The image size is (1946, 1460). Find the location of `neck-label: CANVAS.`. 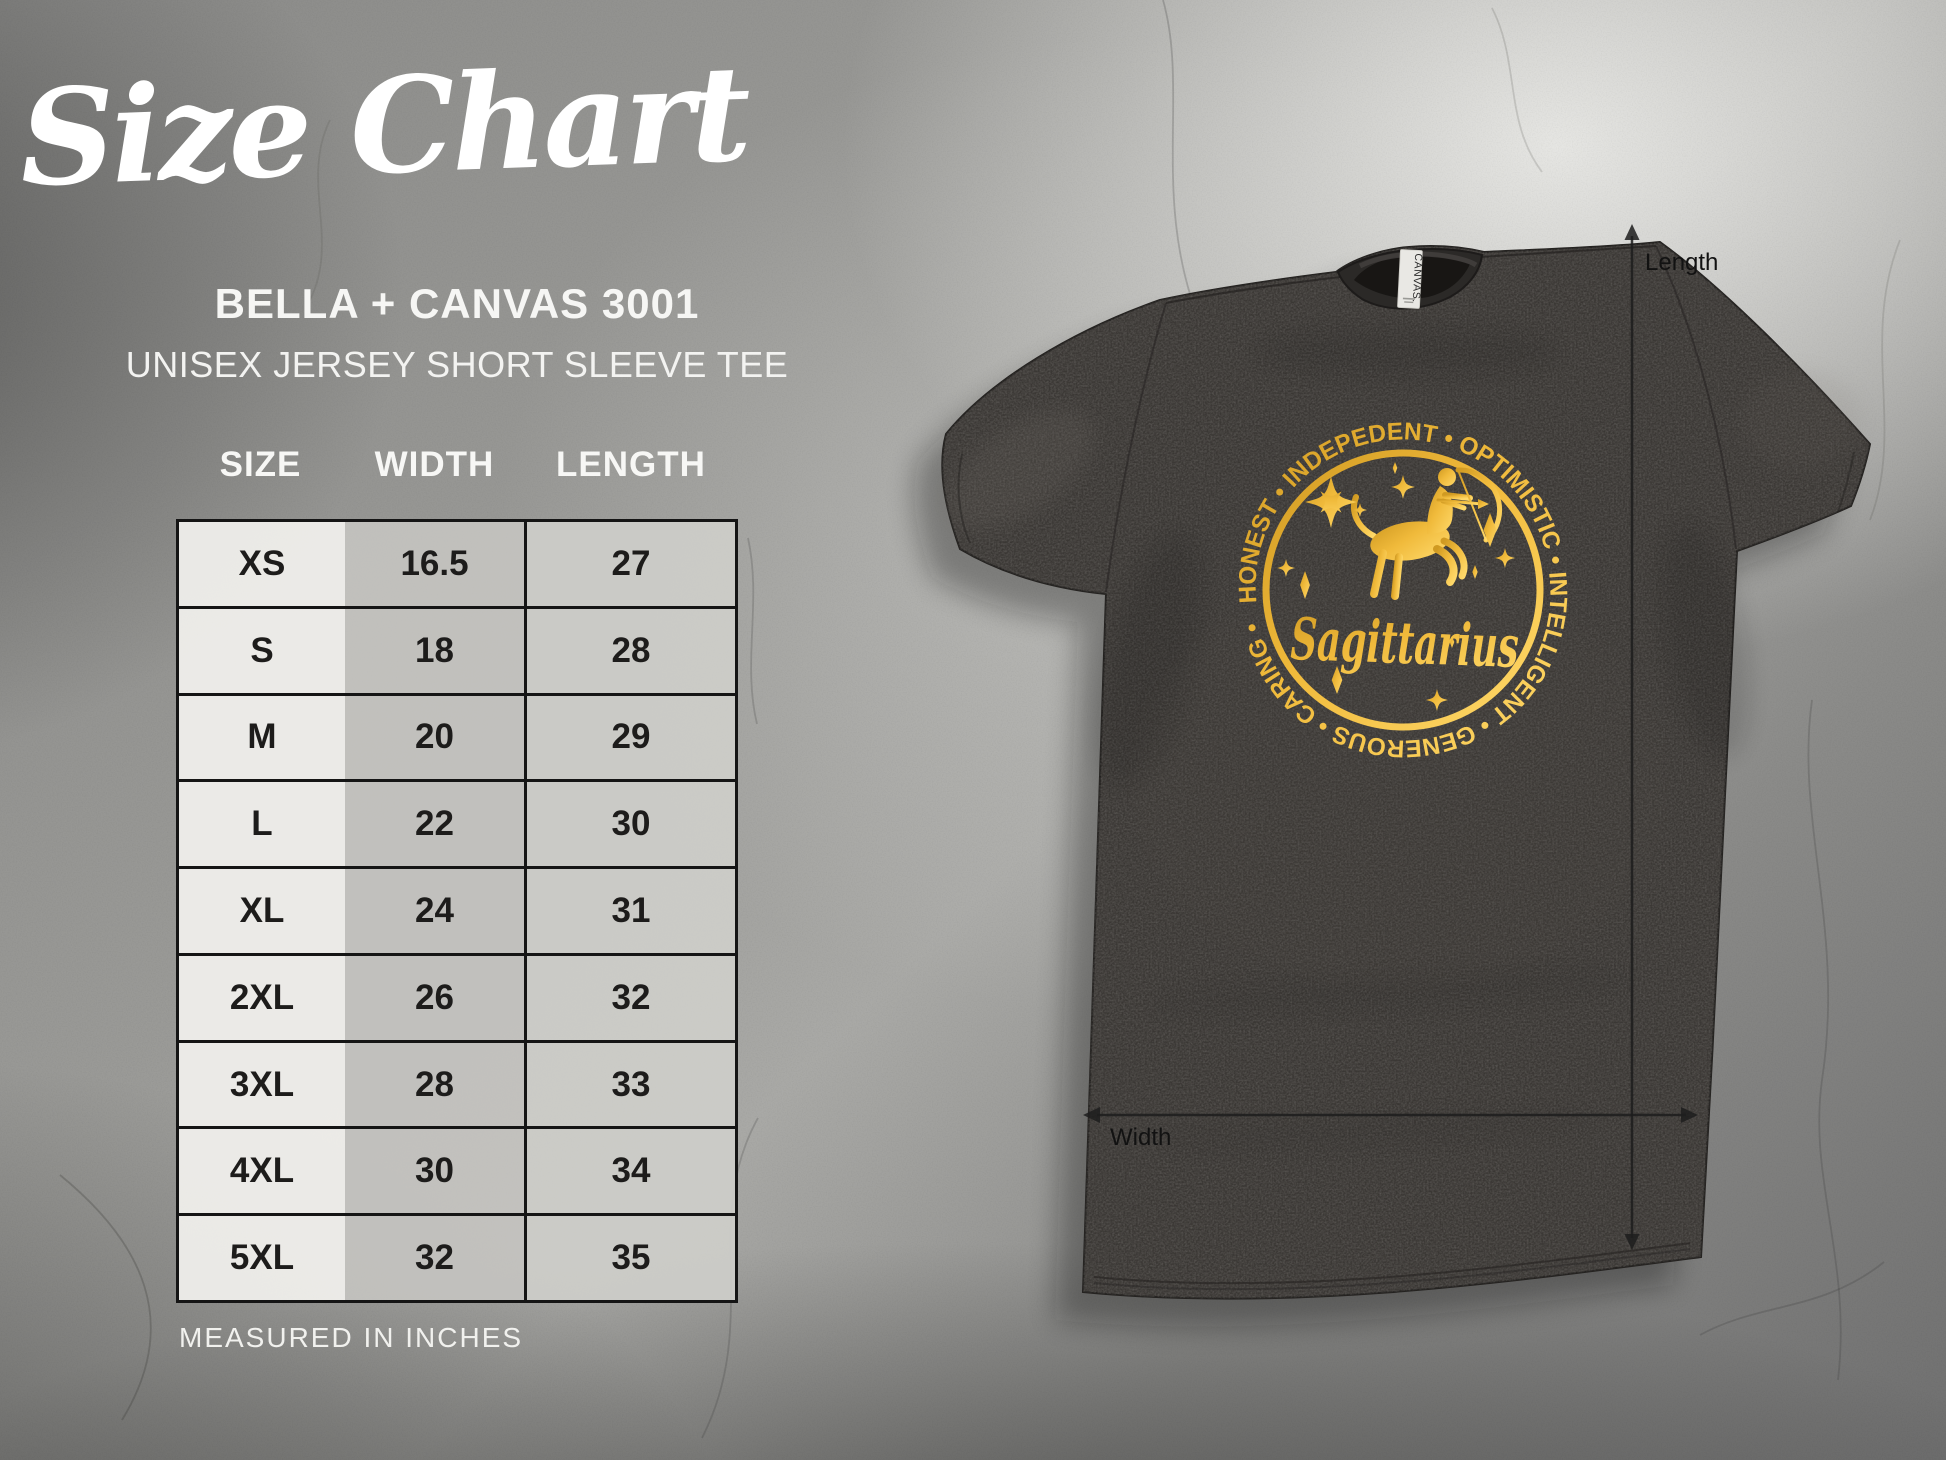

neck-label: CANVAS. is located at coordinates (1411, 279).